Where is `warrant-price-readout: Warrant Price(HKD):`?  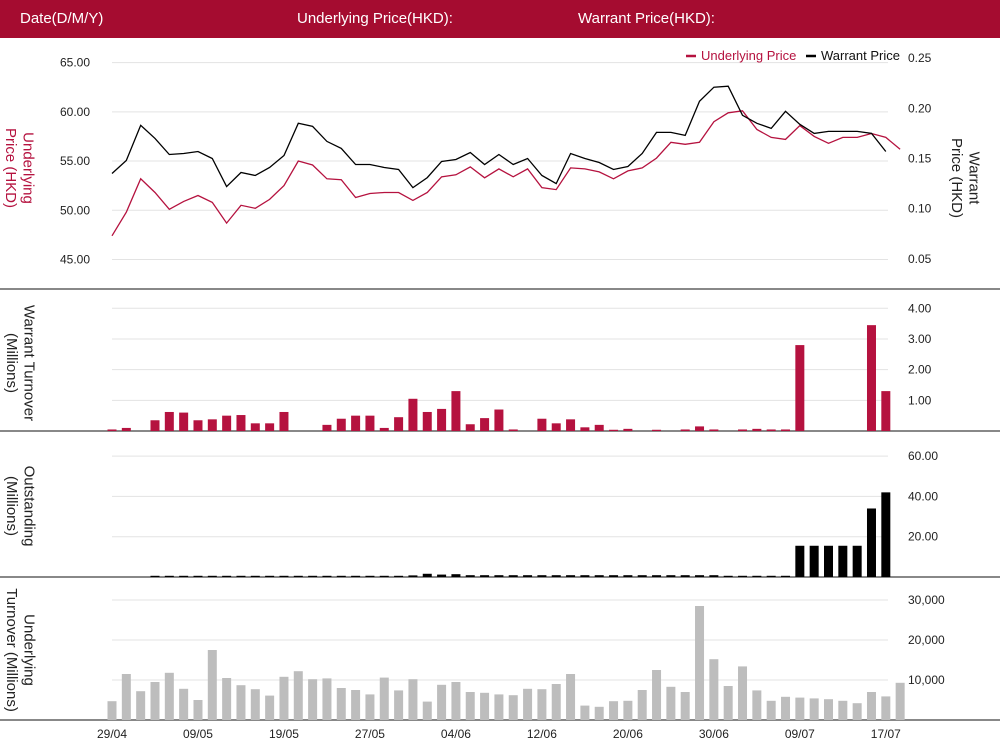
warrant-price-readout: Warrant Price(HKD): is located at coordinates (646, 18).